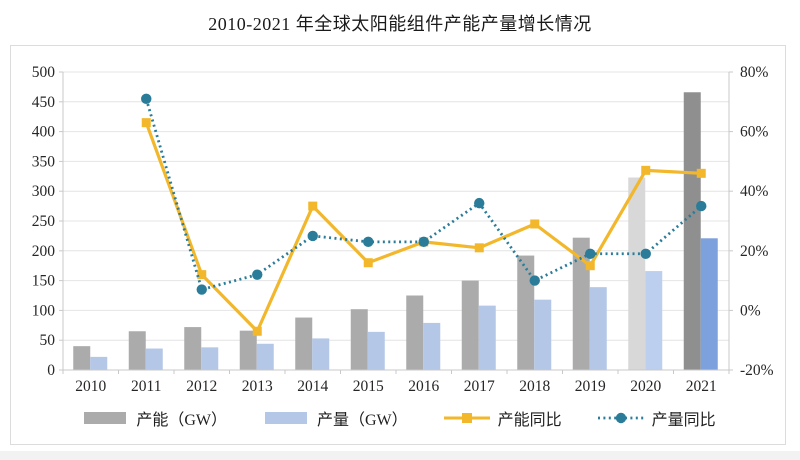 This screenshot has height=460, width=800. What do you see at coordinates (754, 72) in the screenshot?
I see `right-axis-tick-label: 80%` at bounding box center [754, 72].